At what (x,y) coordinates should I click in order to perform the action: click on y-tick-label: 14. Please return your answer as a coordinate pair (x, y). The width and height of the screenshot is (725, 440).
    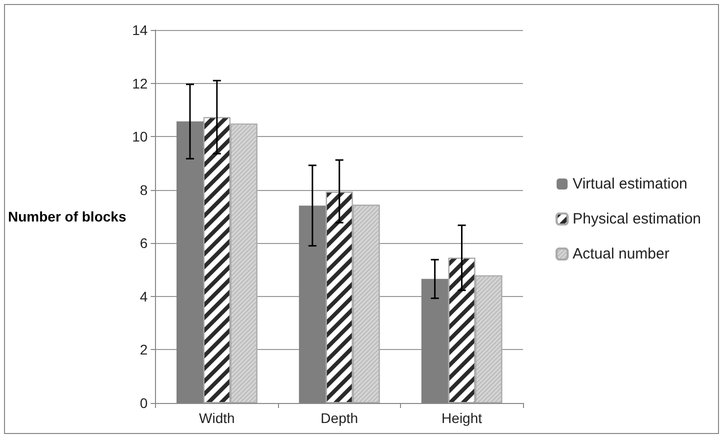
    Looking at the image, I should click on (140, 30).